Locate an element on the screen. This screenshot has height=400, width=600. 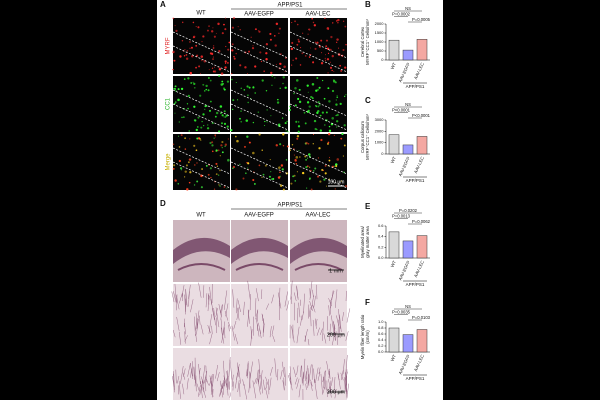
significance-label: P=0.0005 is located at coordinates (421, 19).